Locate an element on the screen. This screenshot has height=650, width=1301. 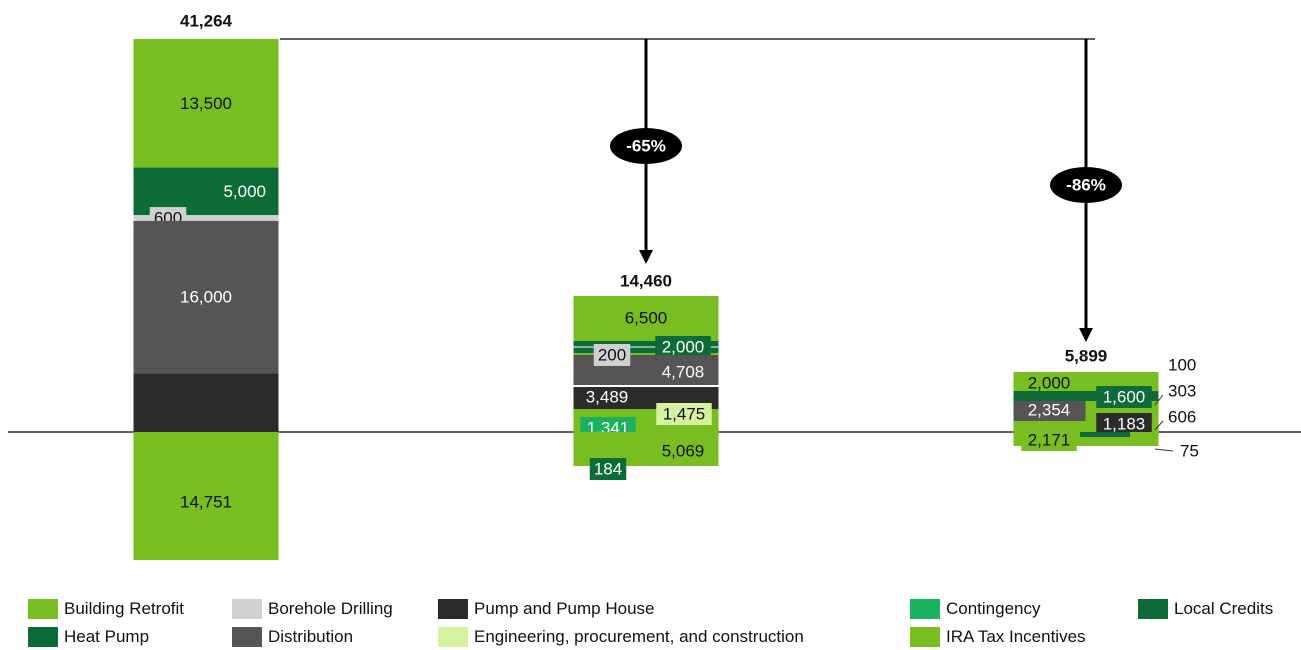
advanced-label-heat-pump-bg is located at coordinates (1124, 397).